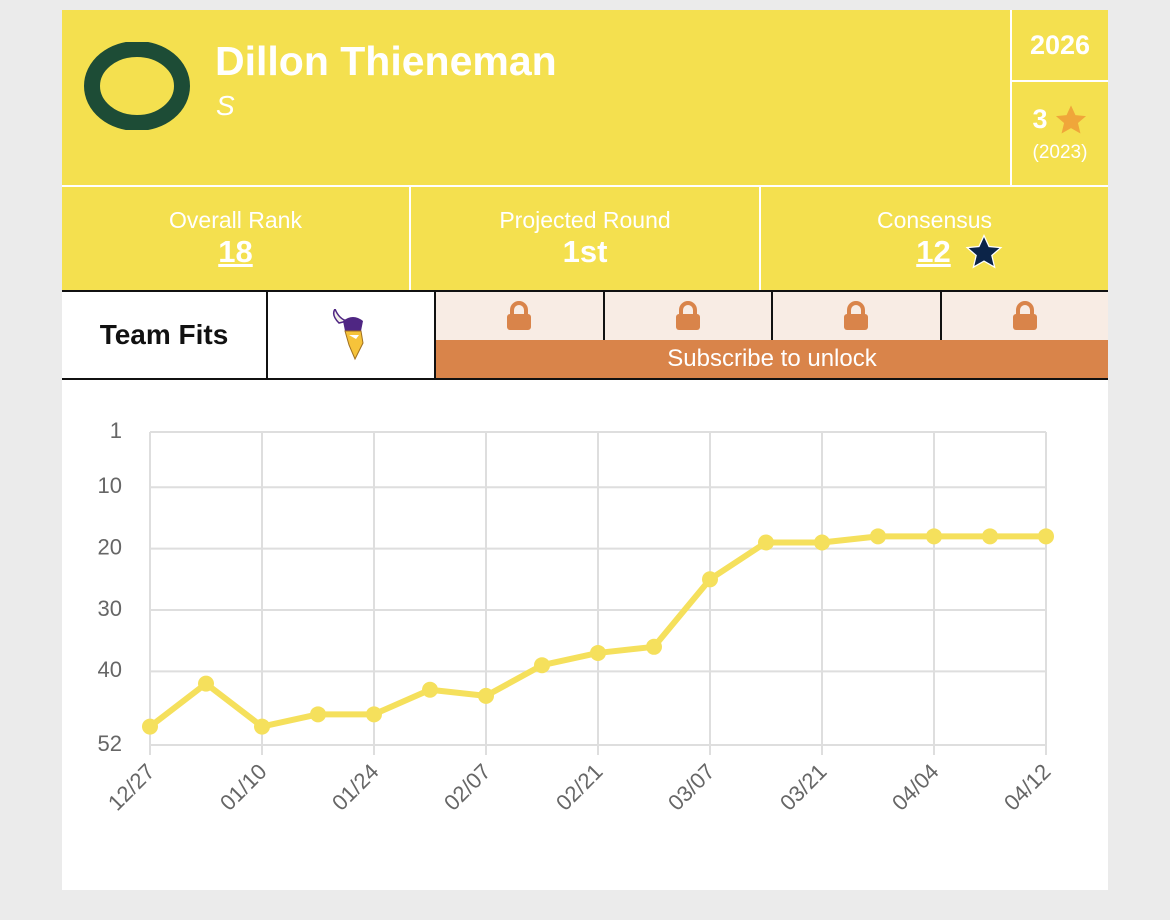  What do you see at coordinates (110, 743) in the screenshot?
I see `y-tick-label: 52` at bounding box center [110, 743].